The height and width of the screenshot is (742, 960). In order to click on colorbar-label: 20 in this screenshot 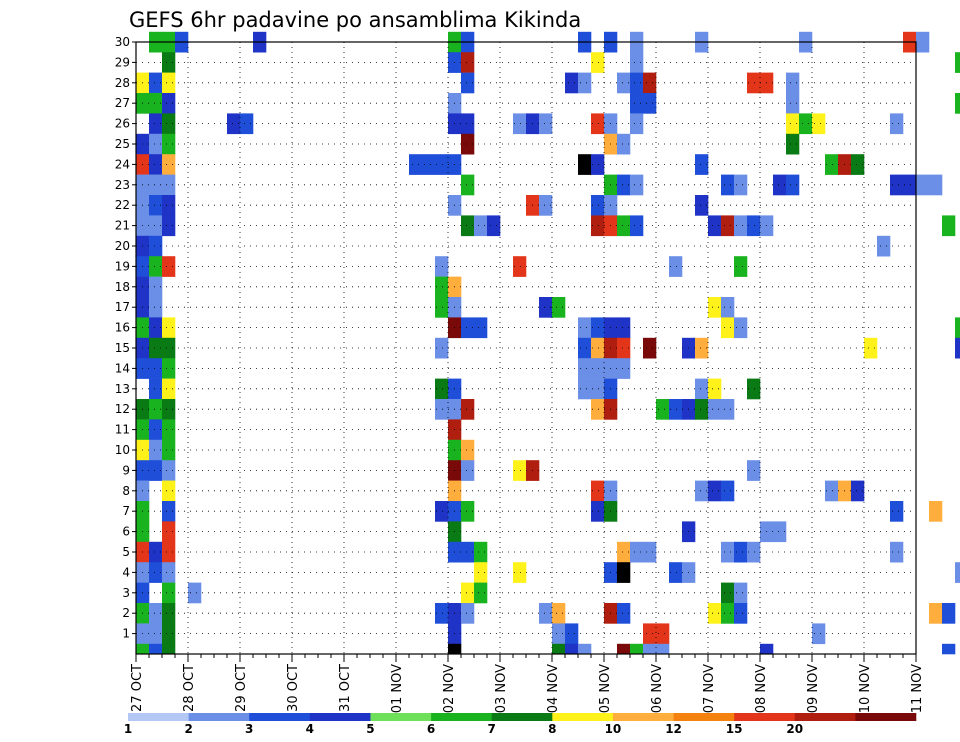, I will do `click(794, 729)`.